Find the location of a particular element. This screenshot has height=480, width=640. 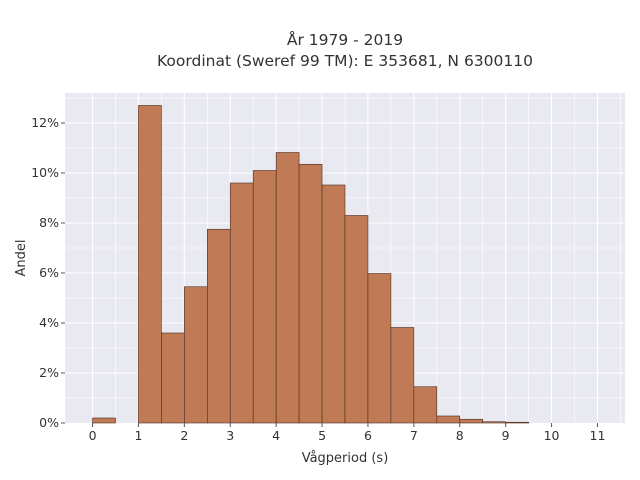

chart-title: År 1979 - 2019 is located at coordinates (345, 39).